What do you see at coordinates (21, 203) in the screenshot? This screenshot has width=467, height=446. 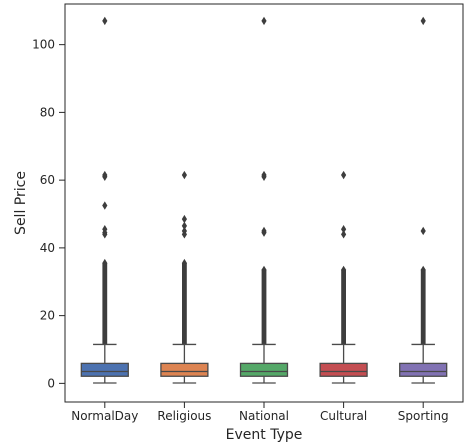 I see `y-axis-title: Sell Price` at bounding box center [21, 203].